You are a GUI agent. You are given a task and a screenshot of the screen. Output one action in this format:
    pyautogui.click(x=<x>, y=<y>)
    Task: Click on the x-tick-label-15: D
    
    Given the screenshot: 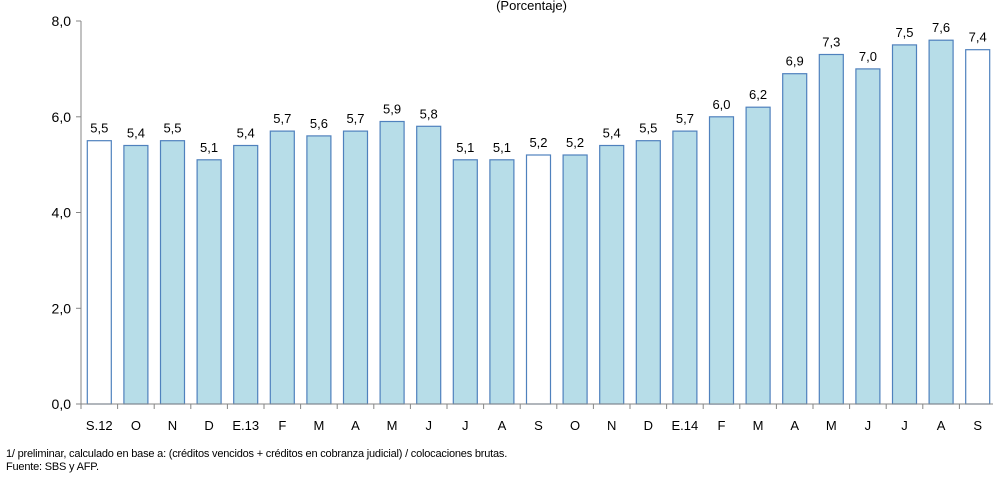 What is the action you would take?
    pyautogui.click(x=648, y=425)
    